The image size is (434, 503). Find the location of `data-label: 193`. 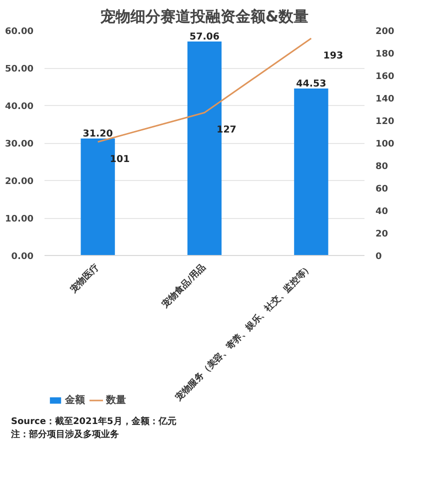

data-label: 193 is located at coordinates (333, 56).